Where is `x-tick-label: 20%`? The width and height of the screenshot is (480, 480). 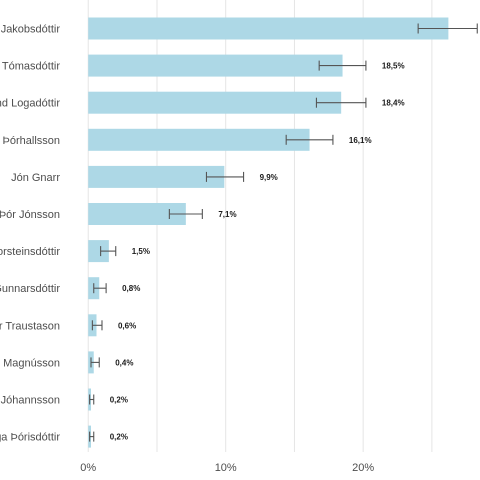 x-tick-label: 20% is located at coordinates (363, 468).